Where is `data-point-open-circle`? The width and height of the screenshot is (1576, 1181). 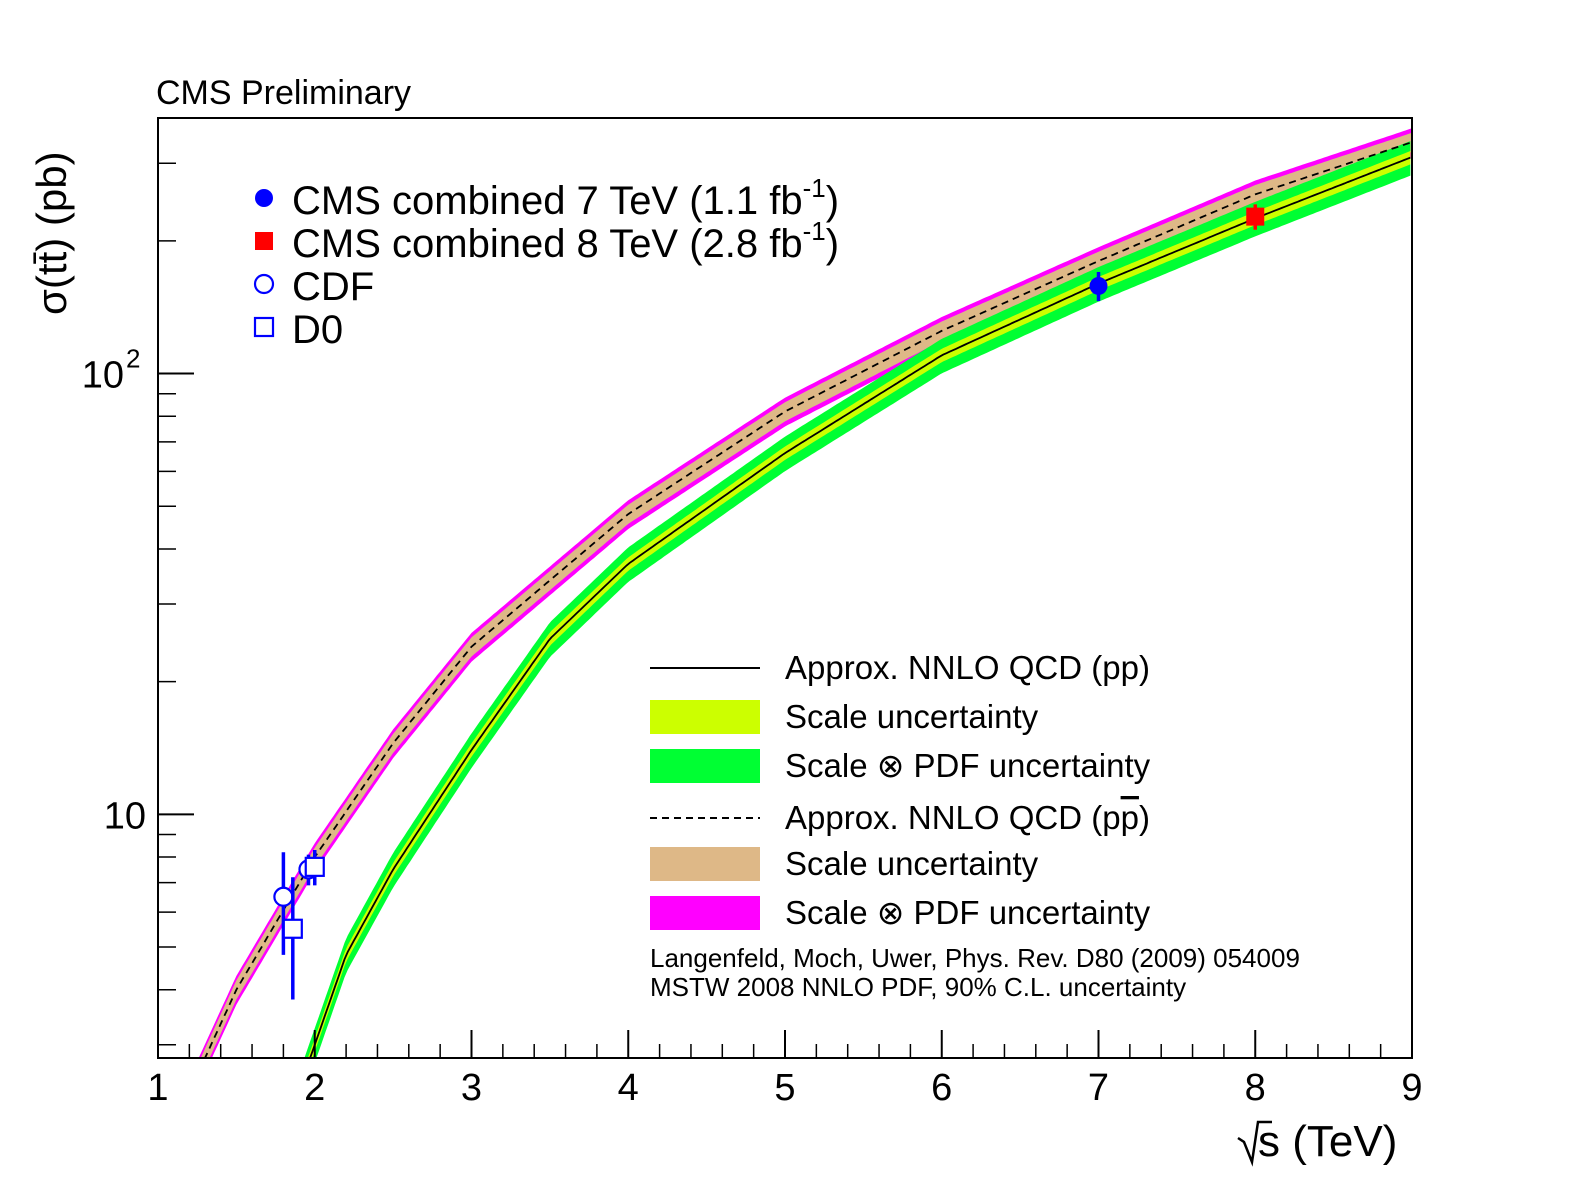
data-point-open-circle is located at coordinates (283, 896).